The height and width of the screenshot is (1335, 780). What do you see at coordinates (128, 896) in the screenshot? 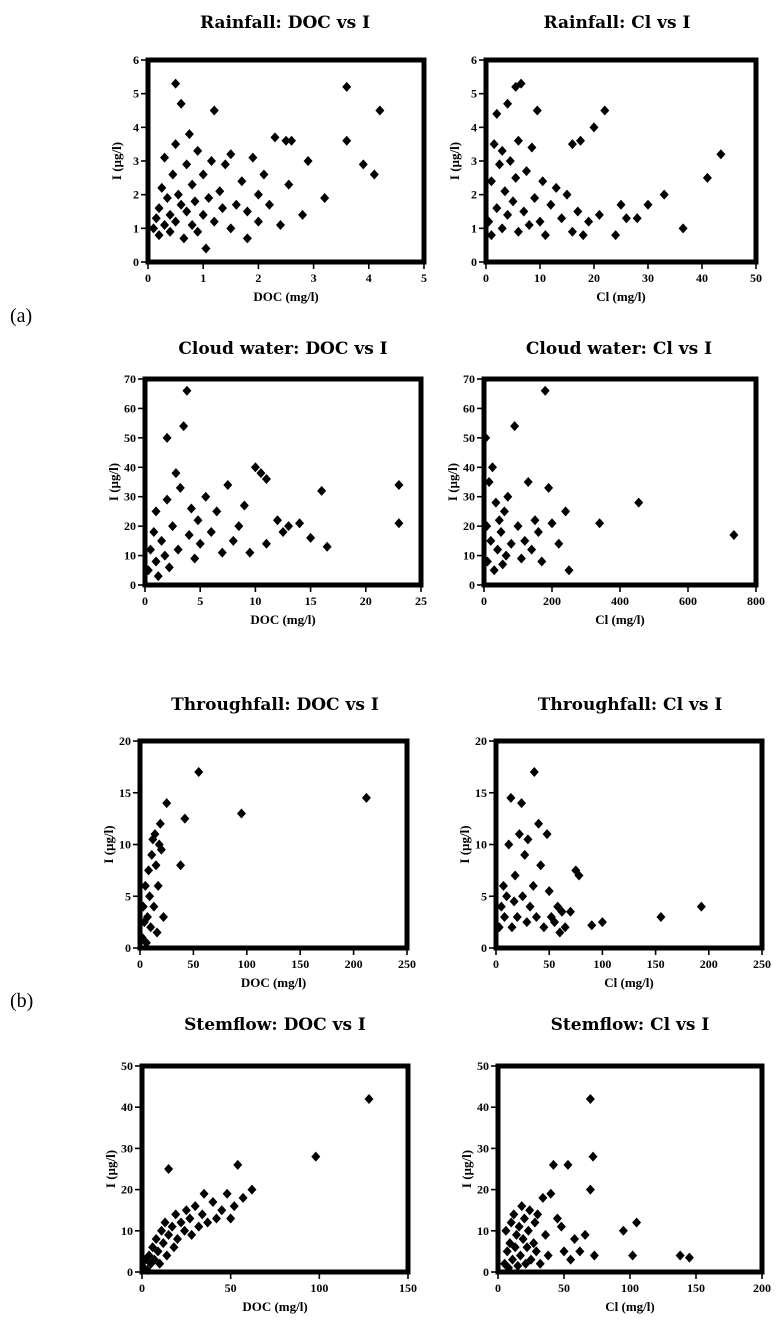
I see `y-tick-label: 5` at bounding box center [128, 896].